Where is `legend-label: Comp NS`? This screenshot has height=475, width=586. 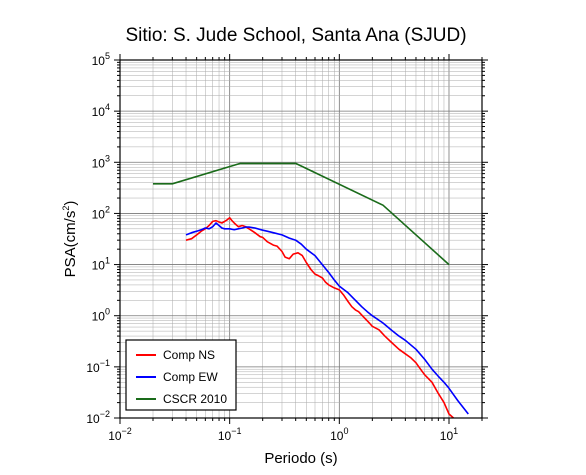 legend-label: Comp NS is located at coordinates (189, 355).